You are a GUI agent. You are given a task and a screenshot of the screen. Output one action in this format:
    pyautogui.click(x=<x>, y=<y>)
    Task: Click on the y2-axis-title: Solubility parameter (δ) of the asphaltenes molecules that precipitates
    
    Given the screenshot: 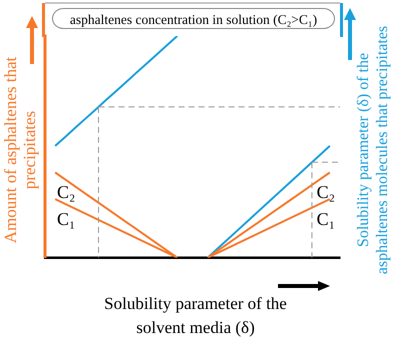 What is the action you would take?
    pyautogui.click(x=373, y=150)
    